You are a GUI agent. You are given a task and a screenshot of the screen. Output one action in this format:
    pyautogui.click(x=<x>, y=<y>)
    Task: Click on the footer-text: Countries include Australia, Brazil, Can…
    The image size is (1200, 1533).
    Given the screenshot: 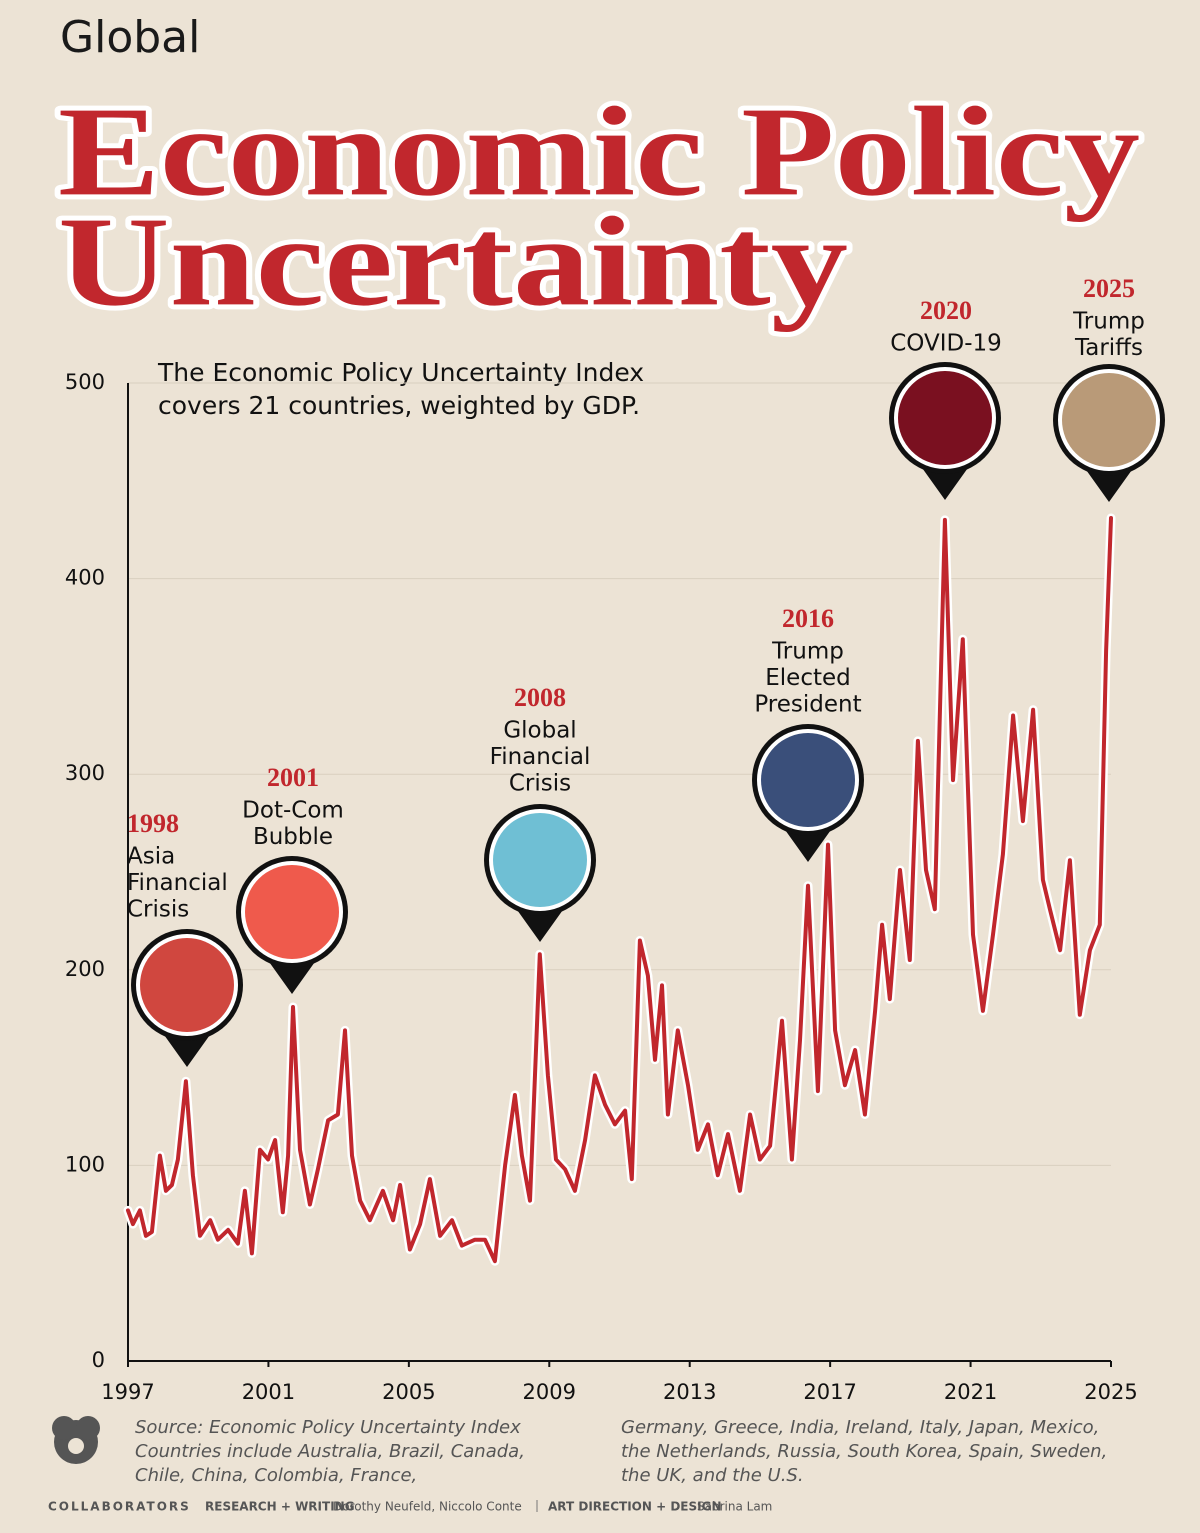 What is the action you would take?
    pyautogui.click(x=330, y=1451)
    